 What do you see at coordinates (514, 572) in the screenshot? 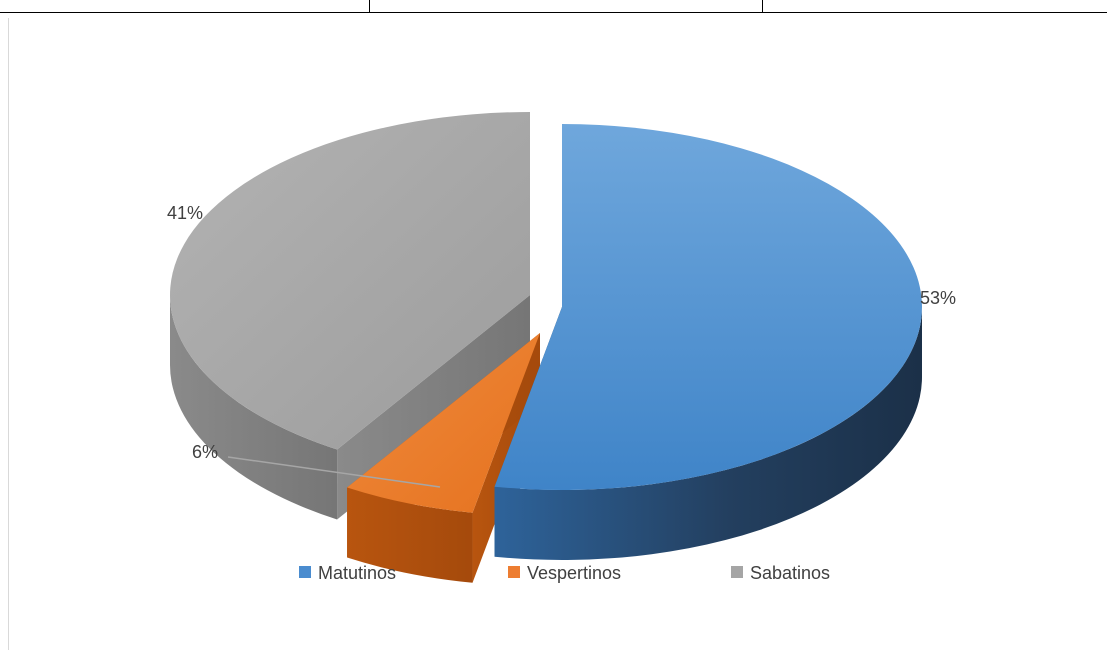
I see `legend-swatch-vespertinos` at bounding box center [514, 572].